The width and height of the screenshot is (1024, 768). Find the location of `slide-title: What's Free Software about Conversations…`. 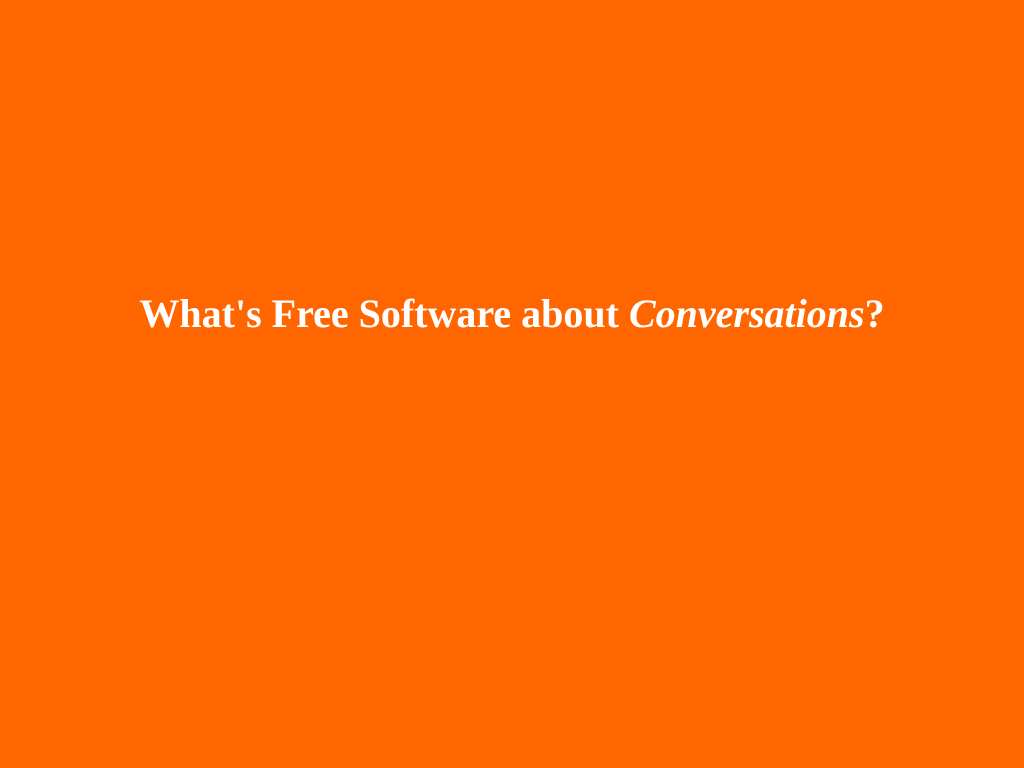

slide-title: What's Free Software about Conversations… is located at coordinates (512, 314).